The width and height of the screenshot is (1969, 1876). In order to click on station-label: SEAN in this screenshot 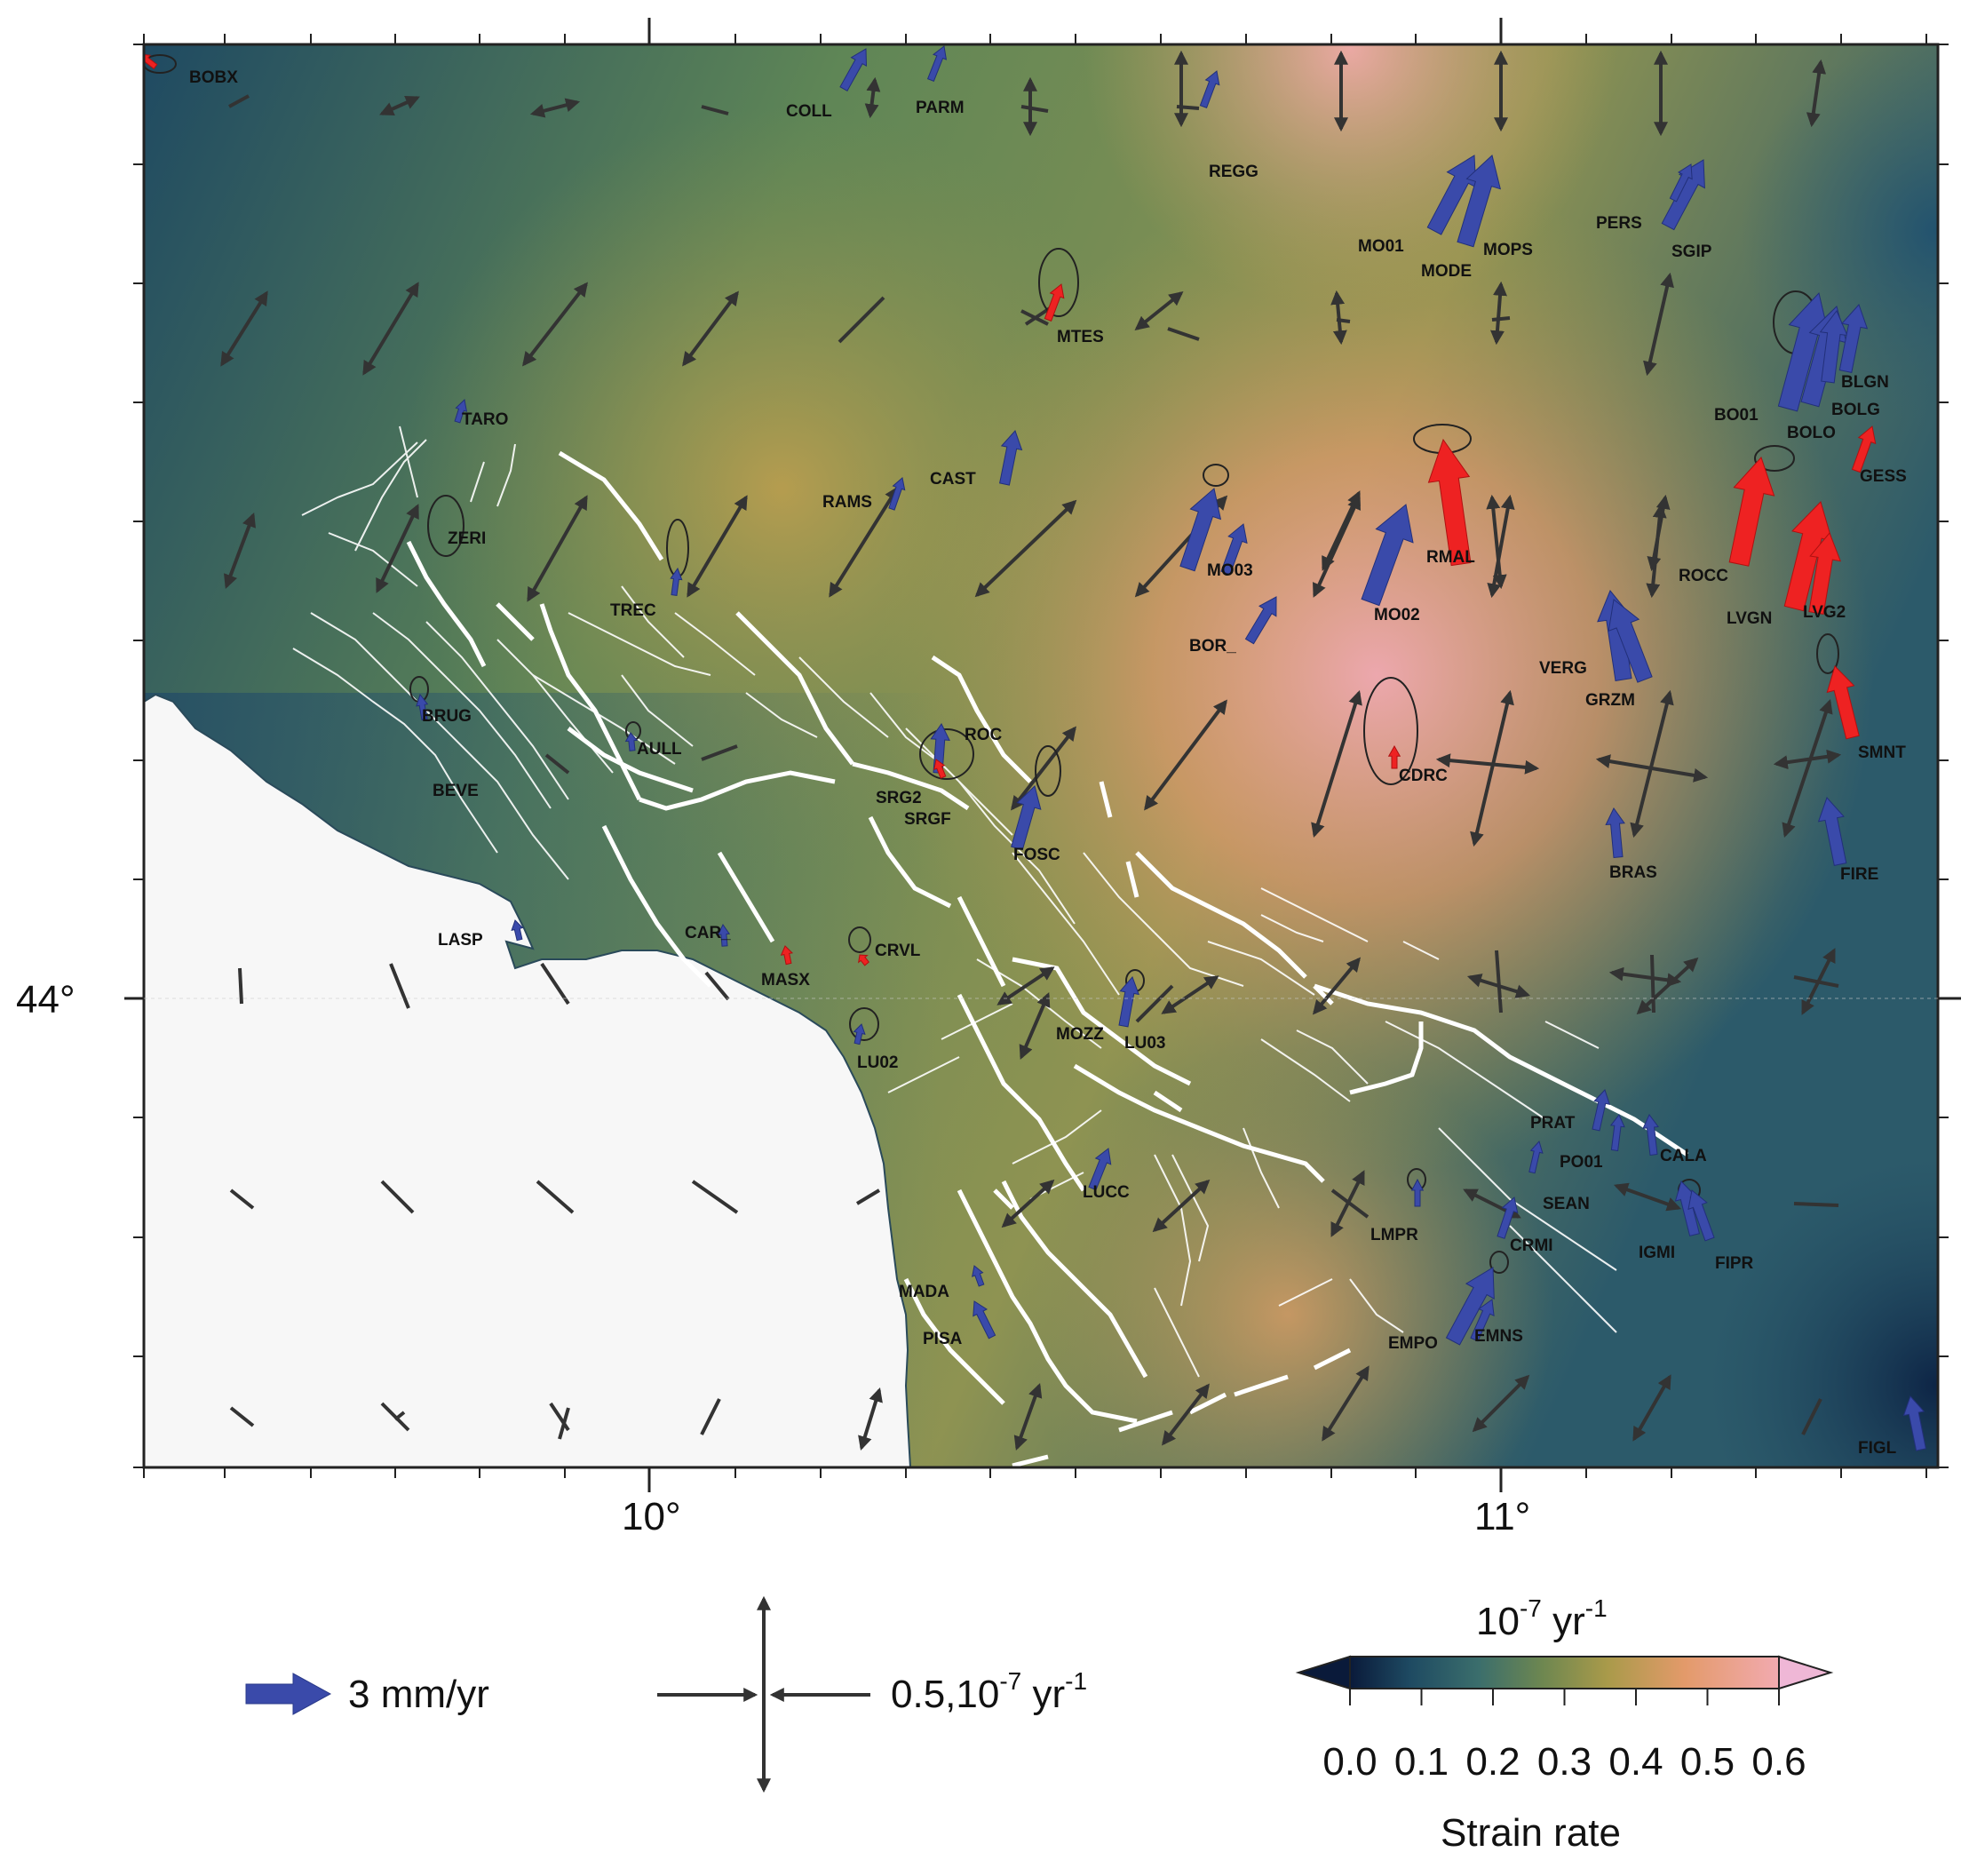, I will do `click(1566, 1204)`.